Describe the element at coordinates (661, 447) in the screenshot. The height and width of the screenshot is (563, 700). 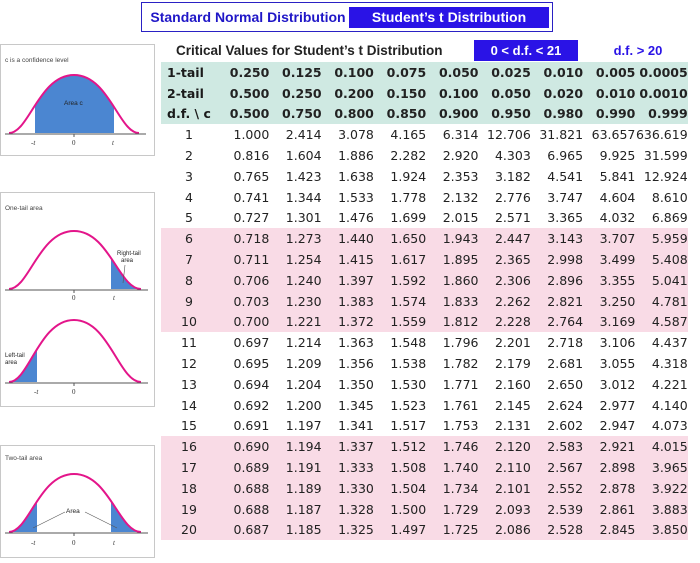
I see `value-cell: 4.015` at that location.